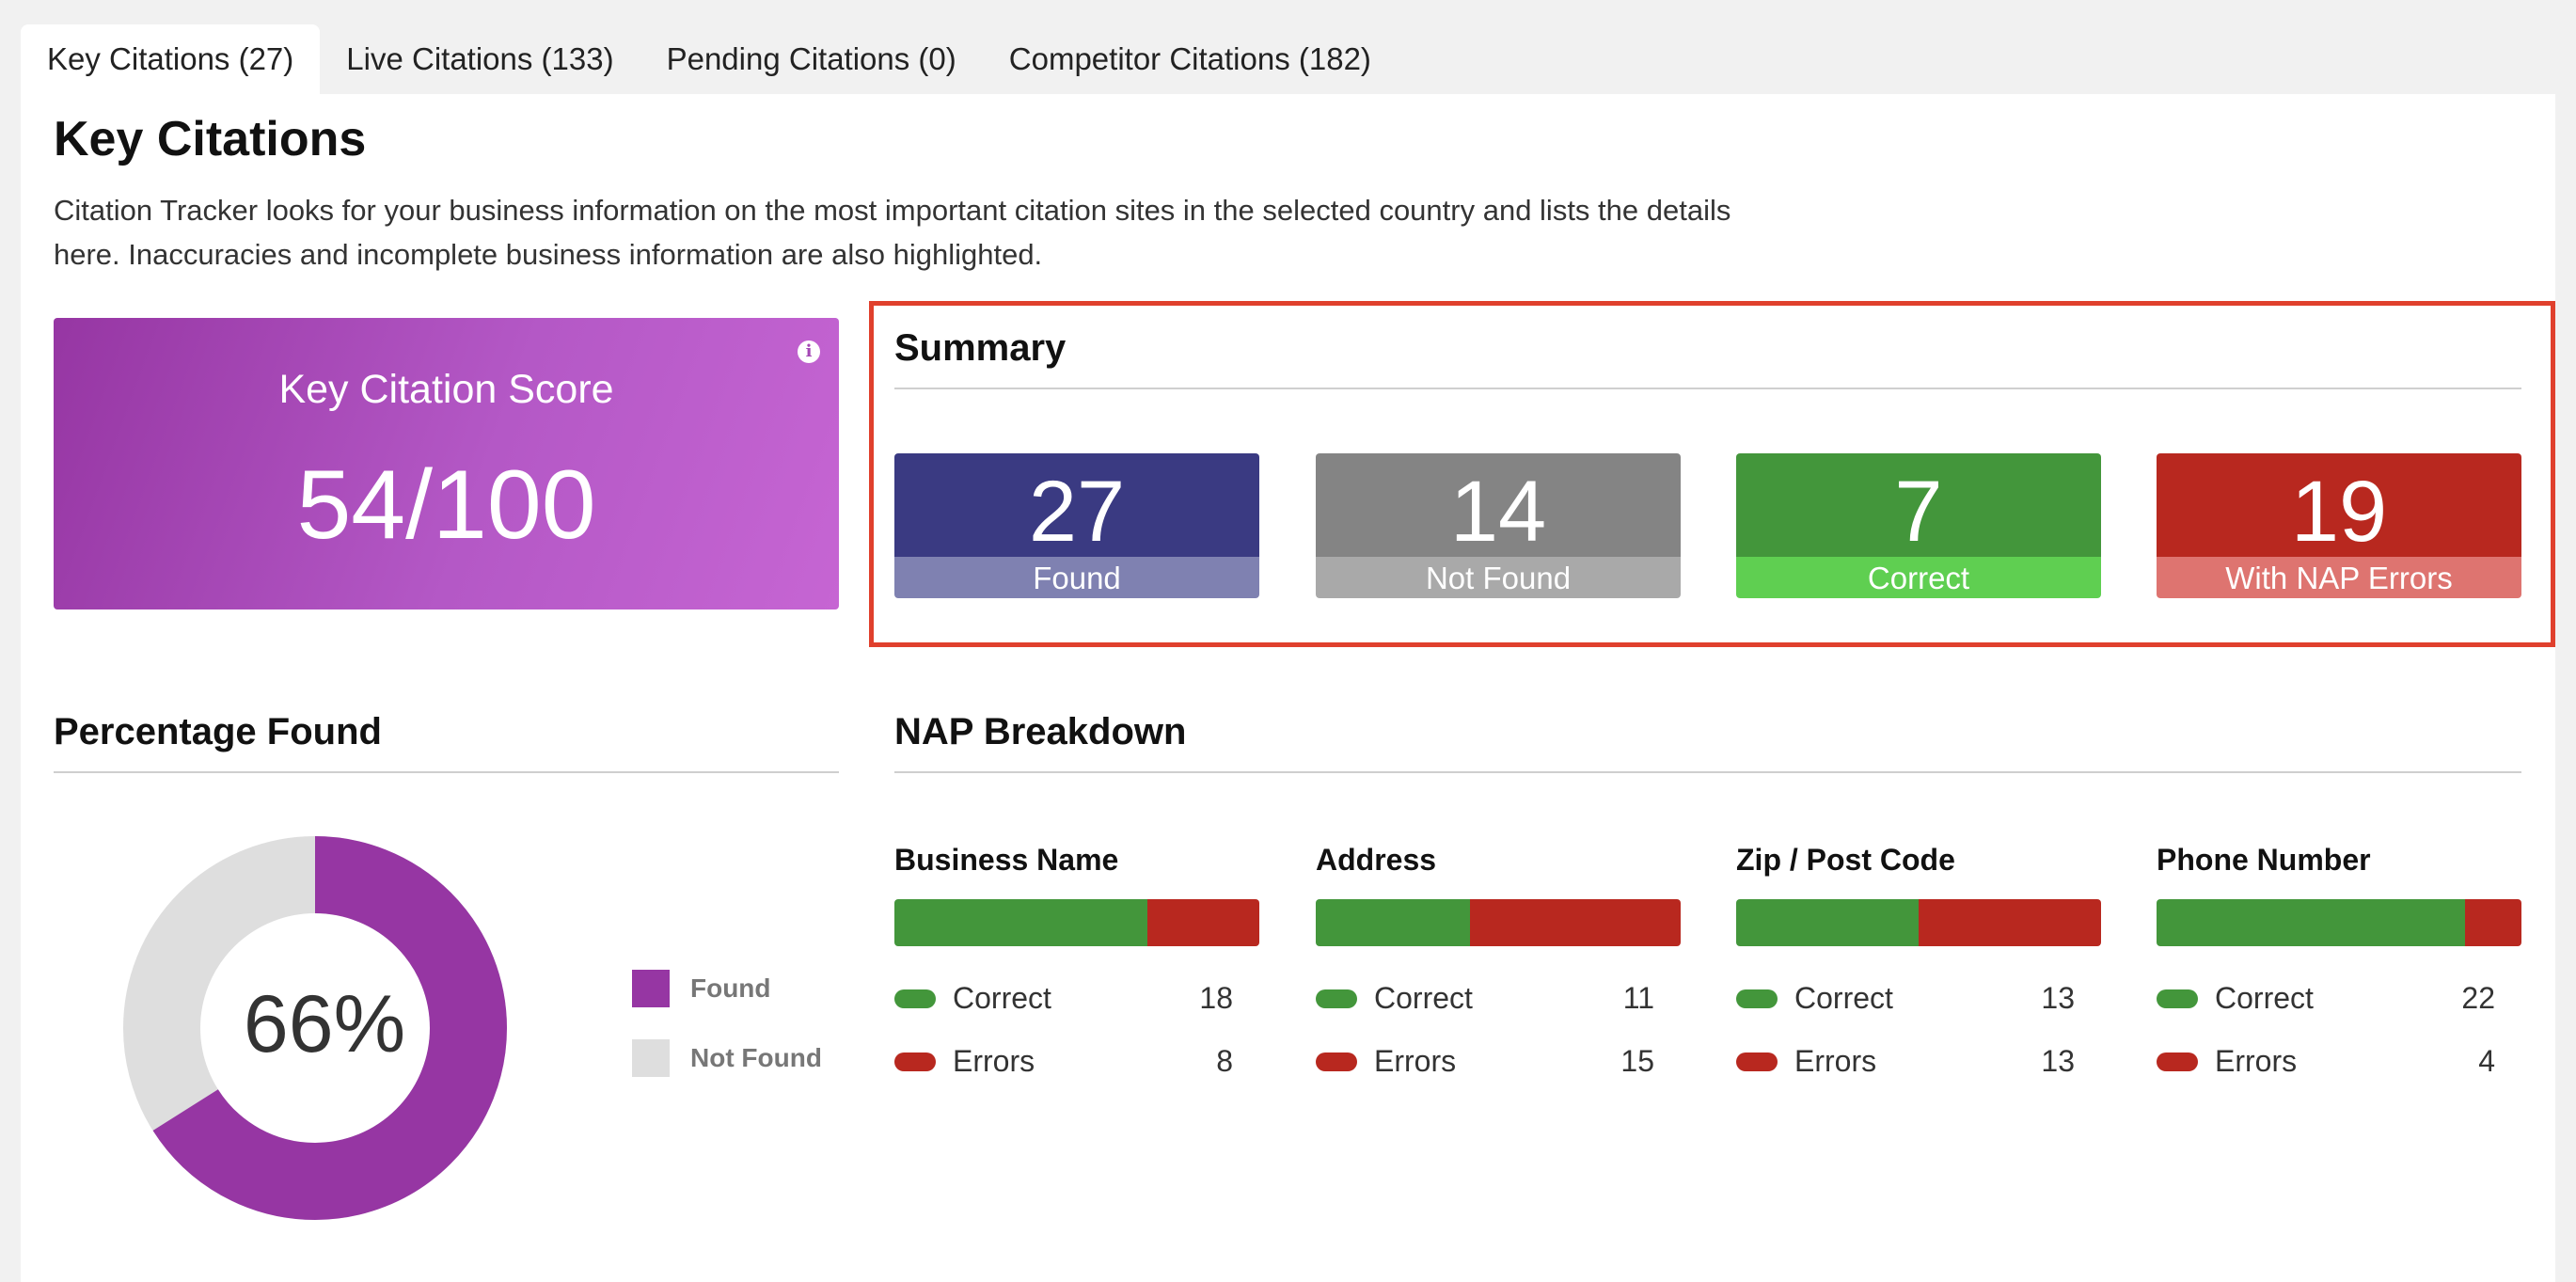 This screenshot has height=1282, width=2576. Describe the element at coordinates (2486, 1061) in the screenshot. I see `nap-errors-count: 4` at that location.